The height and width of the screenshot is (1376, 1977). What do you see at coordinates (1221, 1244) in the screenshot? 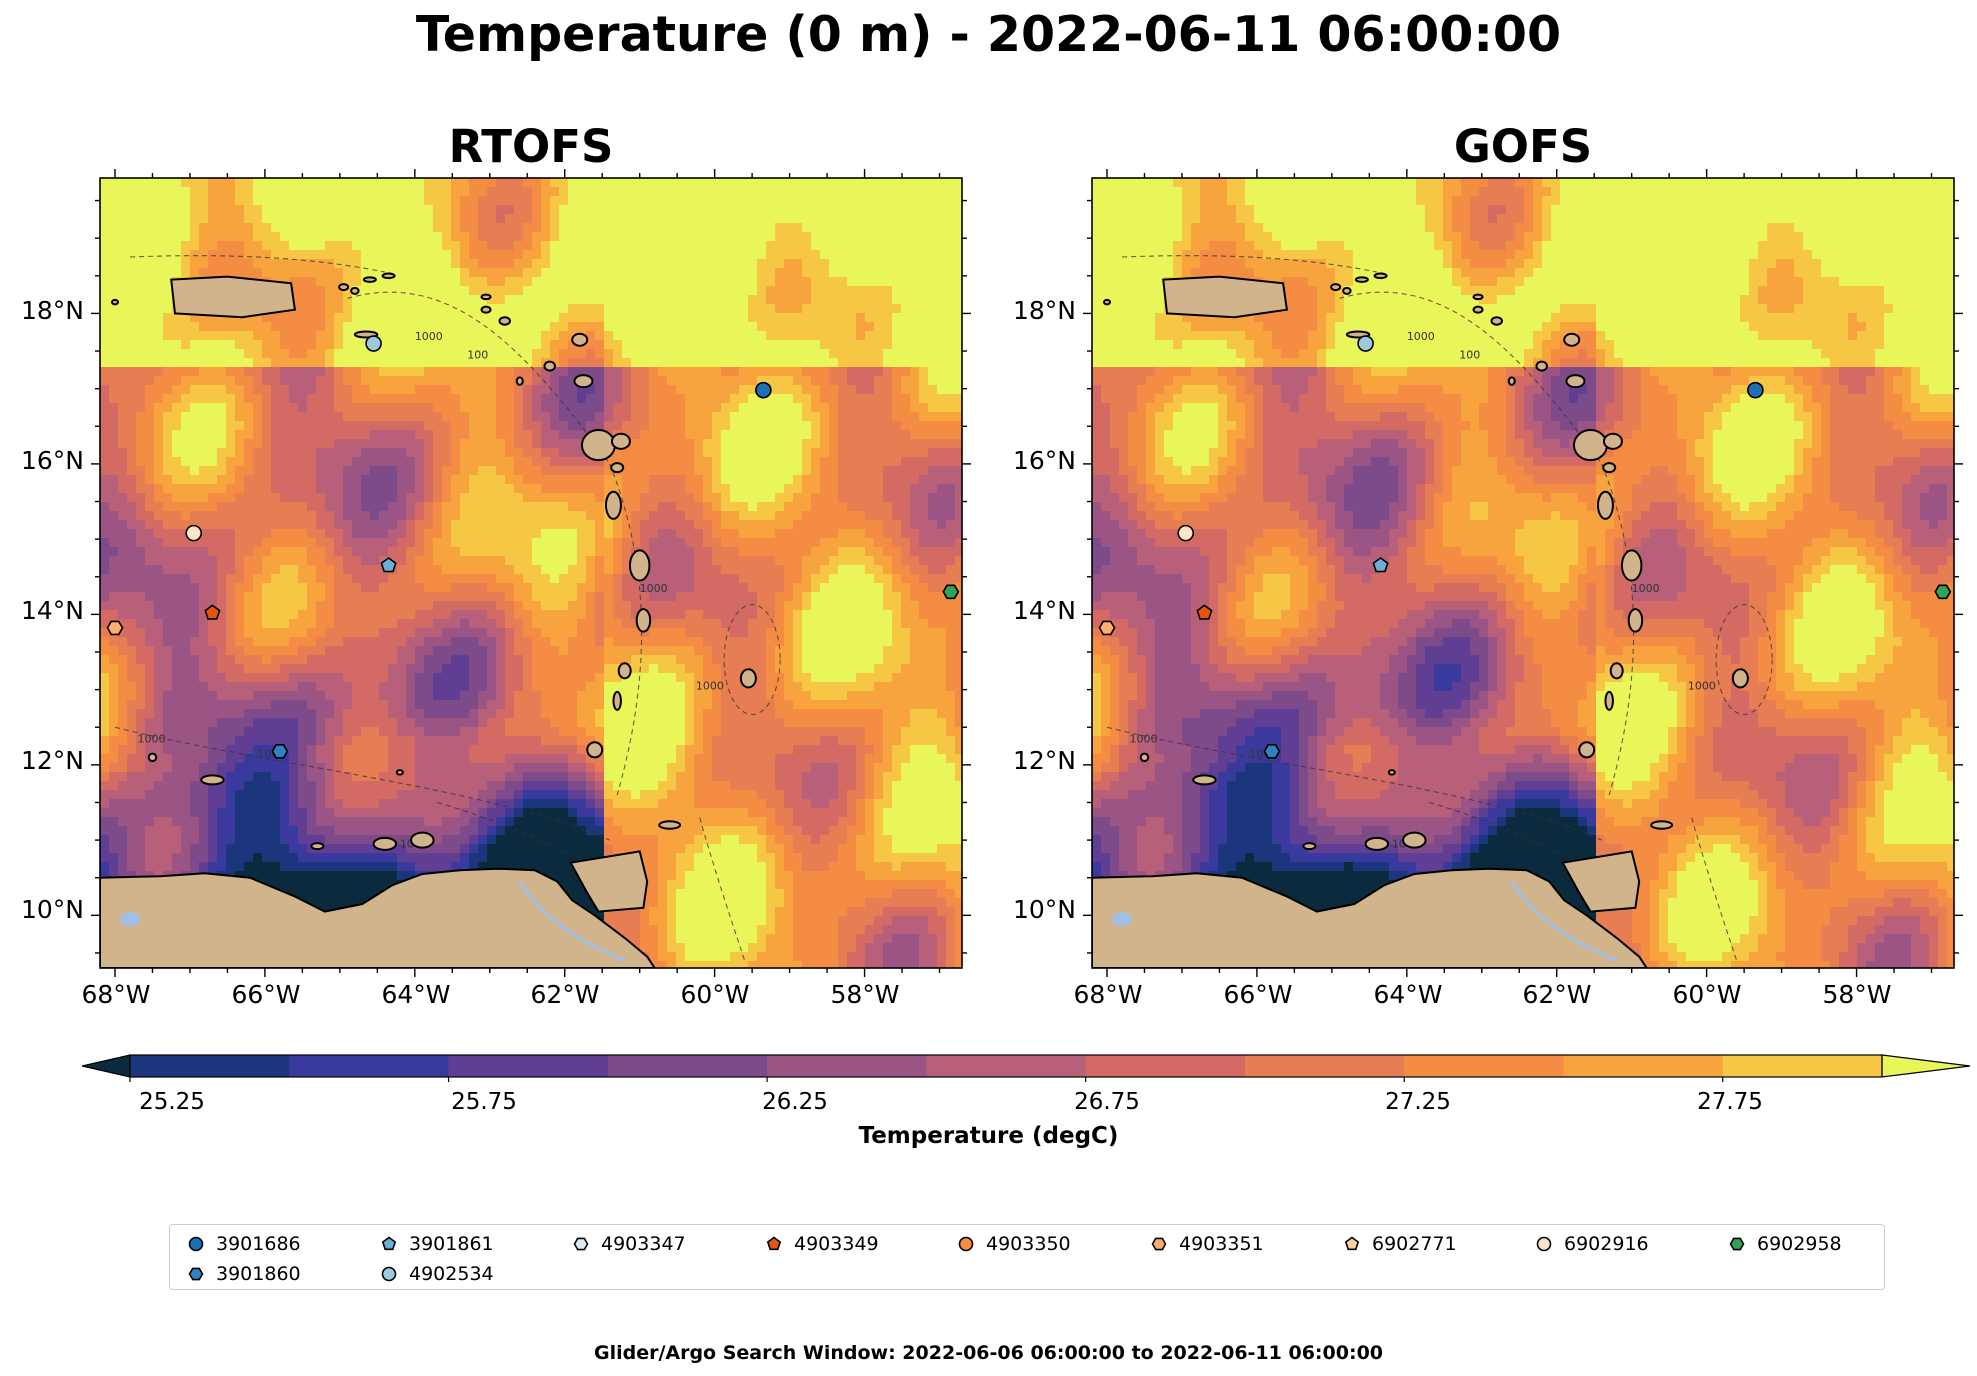
I see `legend-label: 4903351` at bounding box center [1221, 1244].